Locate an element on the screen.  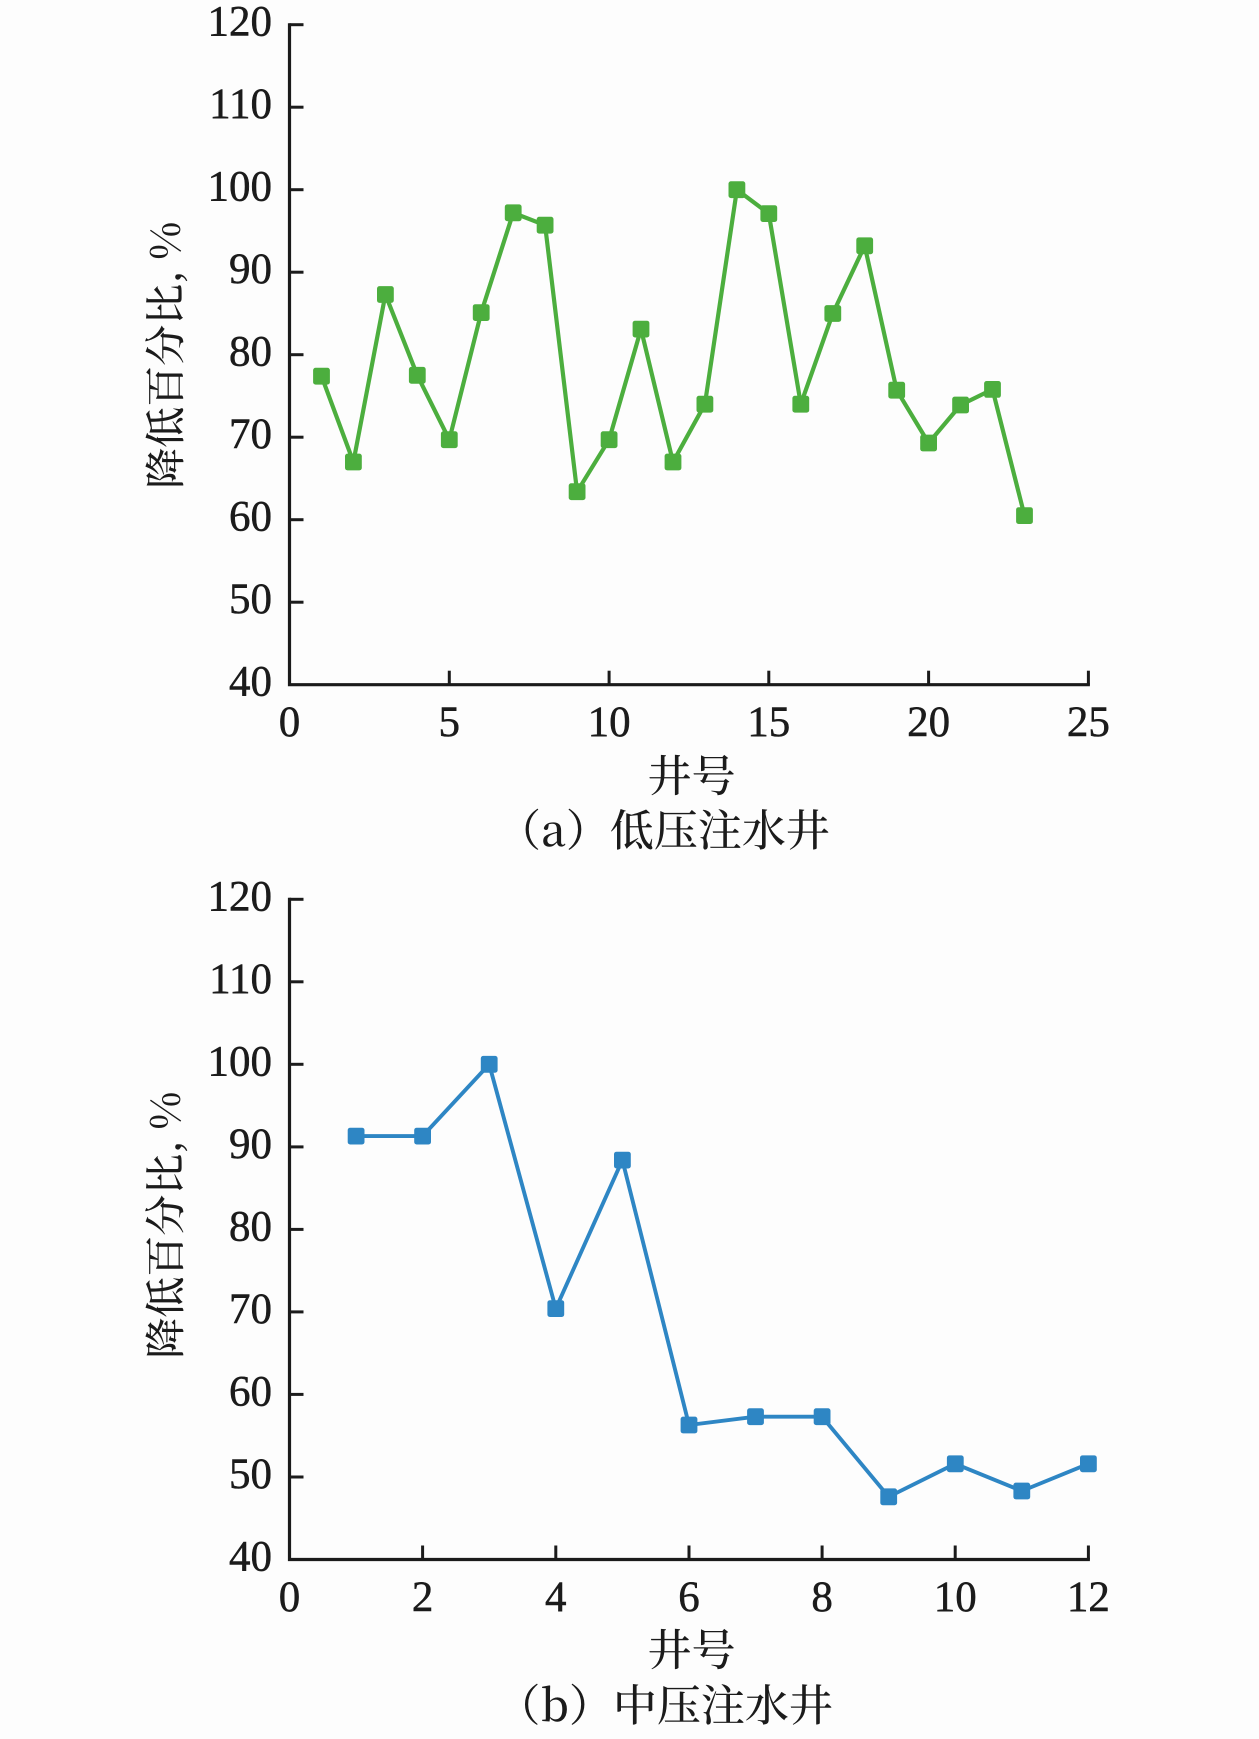
svg-text: 8 is located at coordinates (822, 1597).